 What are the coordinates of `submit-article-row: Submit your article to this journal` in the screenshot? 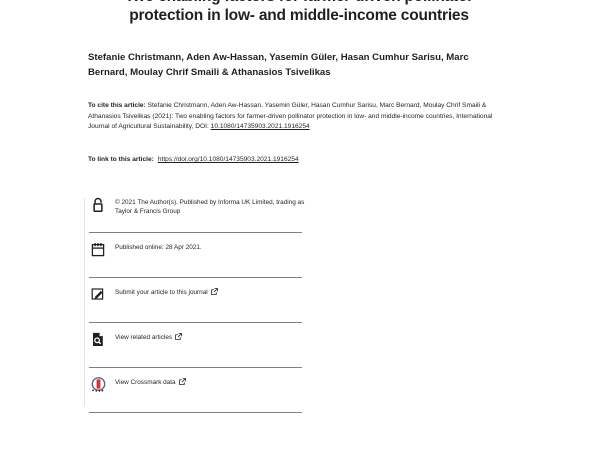 It's located at (198, 299).